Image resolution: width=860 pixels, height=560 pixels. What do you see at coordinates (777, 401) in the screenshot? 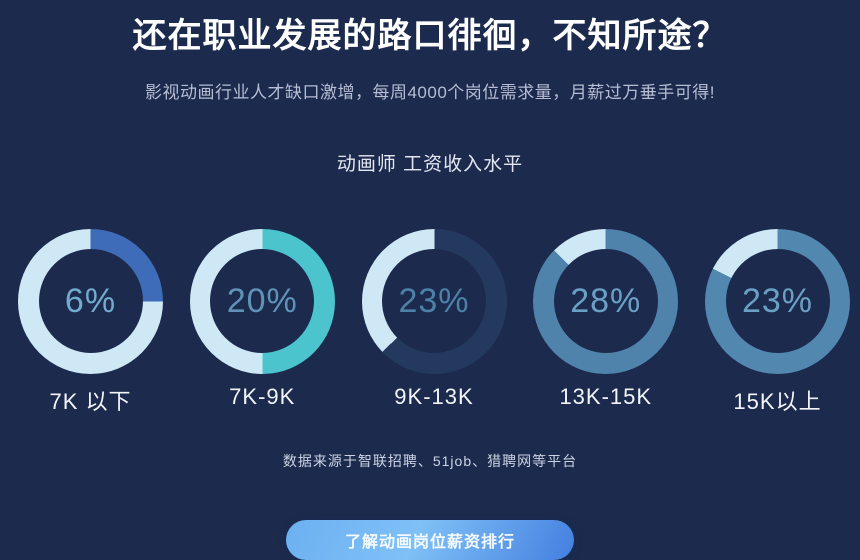
I see `donut-label: 15K以上` at bounding box center [777, 401].